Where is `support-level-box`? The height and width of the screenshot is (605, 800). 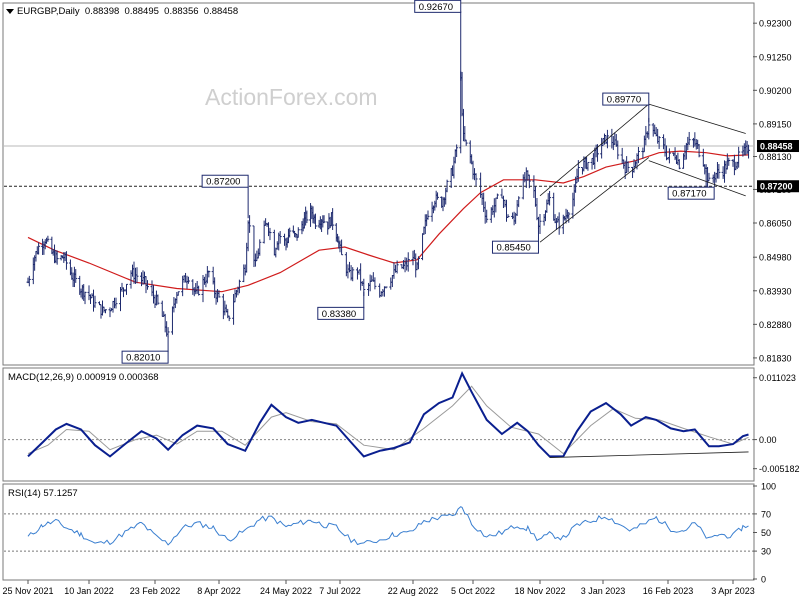
support-level-box is located at coordinates (778, 186).